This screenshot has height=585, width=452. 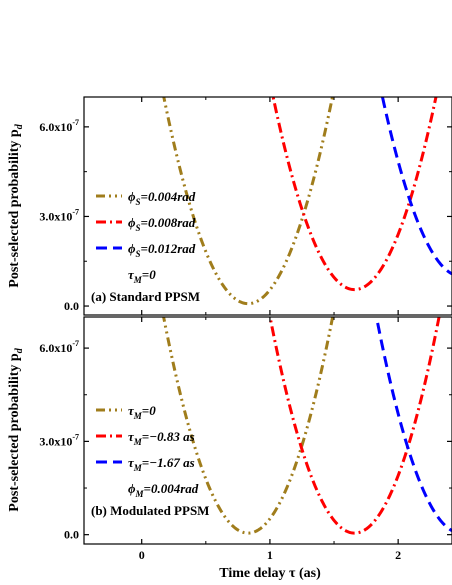 I want to click on legend-entry: τM=−0.83 as, so click(x=161, y=438).